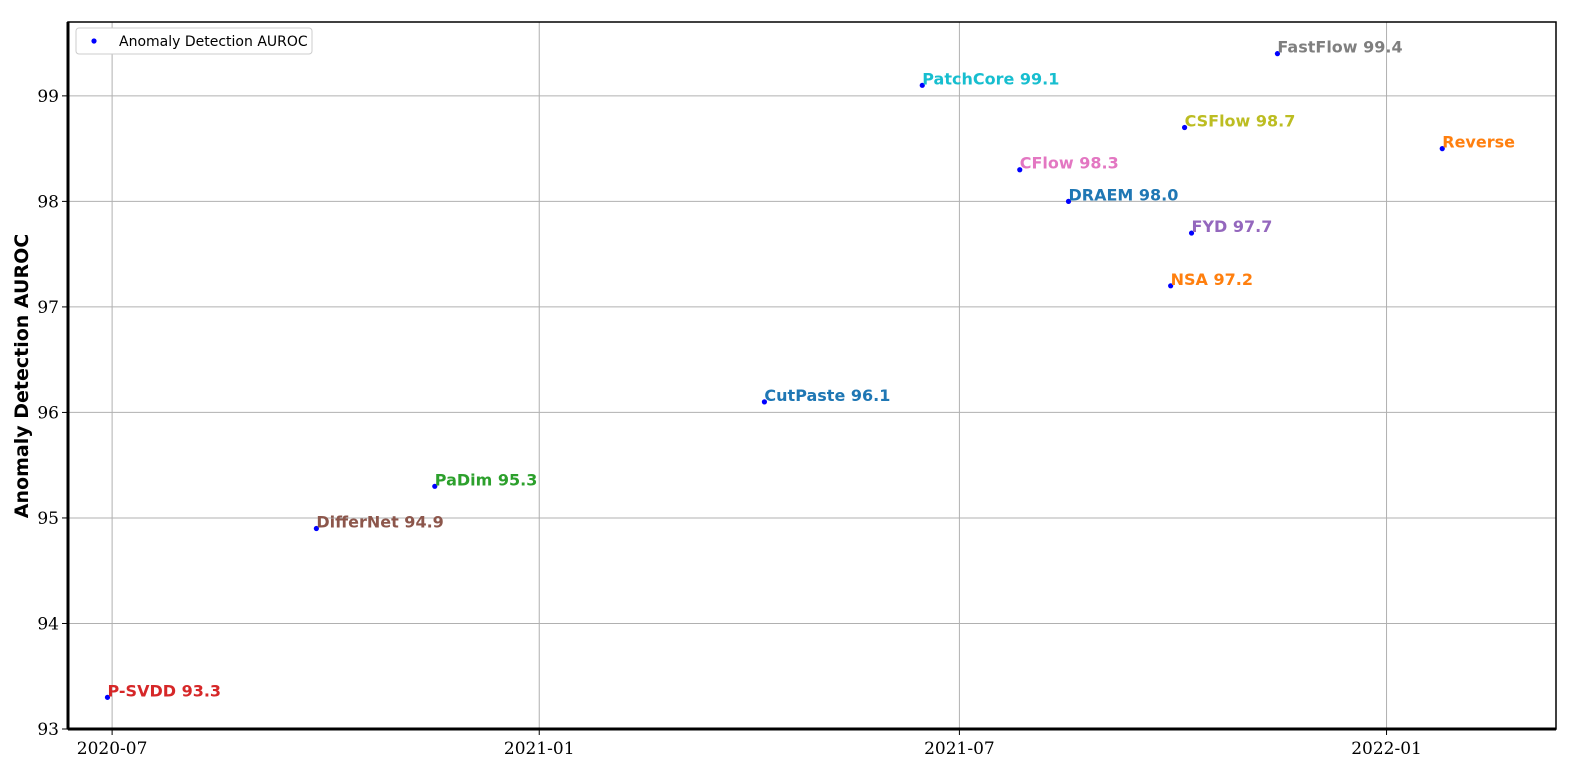 This screenshot has height=765, width=1569. Describe the element at coordinates (1124, 194) in the screenshot. I see `data-label: DRAEM 98.0` at that location.